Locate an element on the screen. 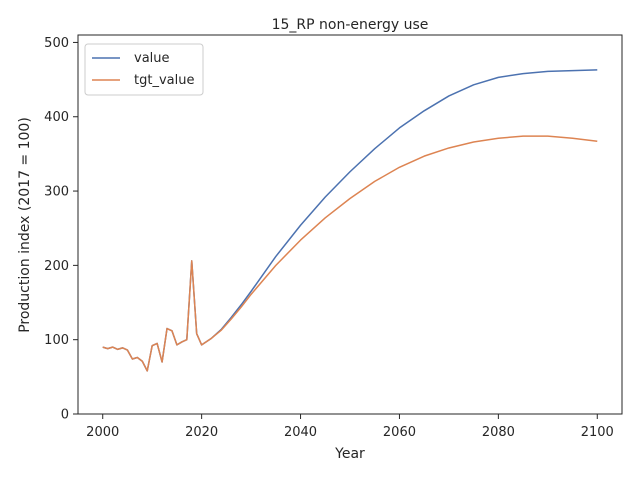  x-tick-label: 2080 is located at coordinates (498, 432).